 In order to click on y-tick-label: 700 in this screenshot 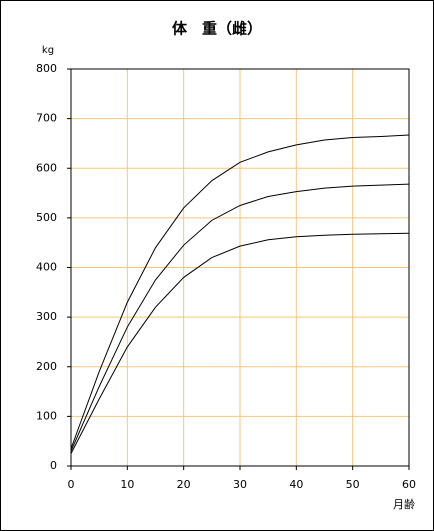, I will do `click(46, 118)`.